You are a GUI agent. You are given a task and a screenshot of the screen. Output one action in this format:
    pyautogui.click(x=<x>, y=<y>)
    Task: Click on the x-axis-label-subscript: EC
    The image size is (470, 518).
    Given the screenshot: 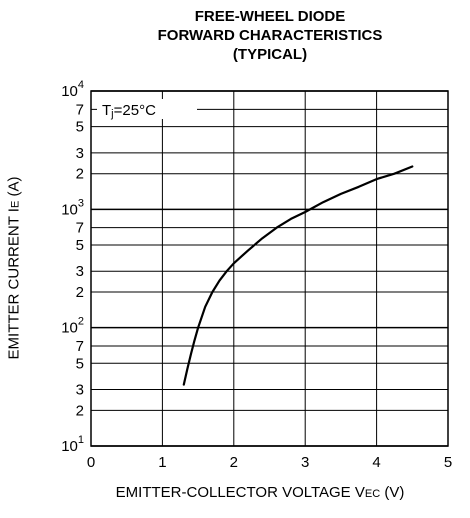 What is the action you would take?
    pyautogui.click(x=372, y=494)
    